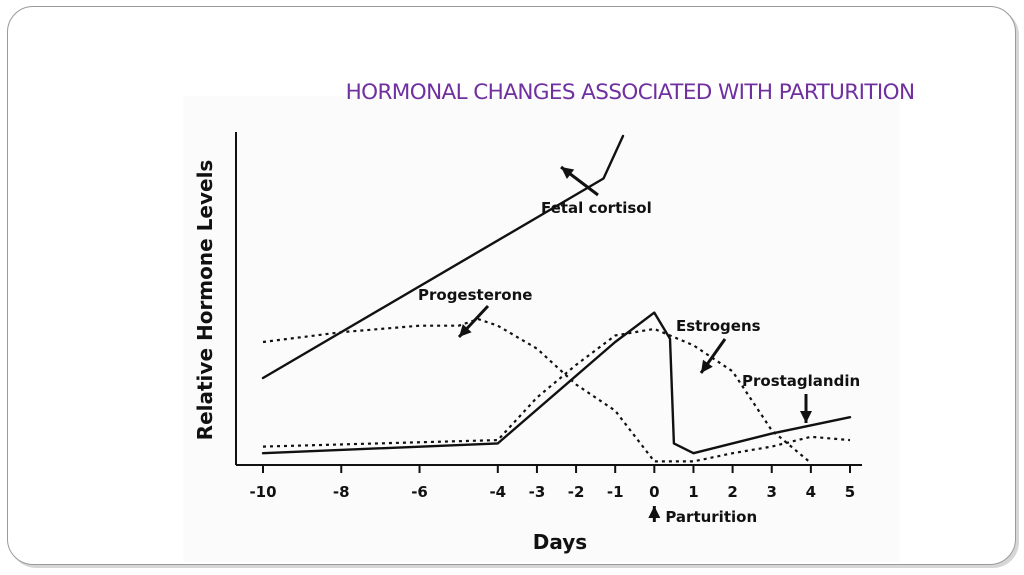  Describe the element at coordinates (718, 326) in the screenshot. I see `estrogens-label: Estrogens` at that location.